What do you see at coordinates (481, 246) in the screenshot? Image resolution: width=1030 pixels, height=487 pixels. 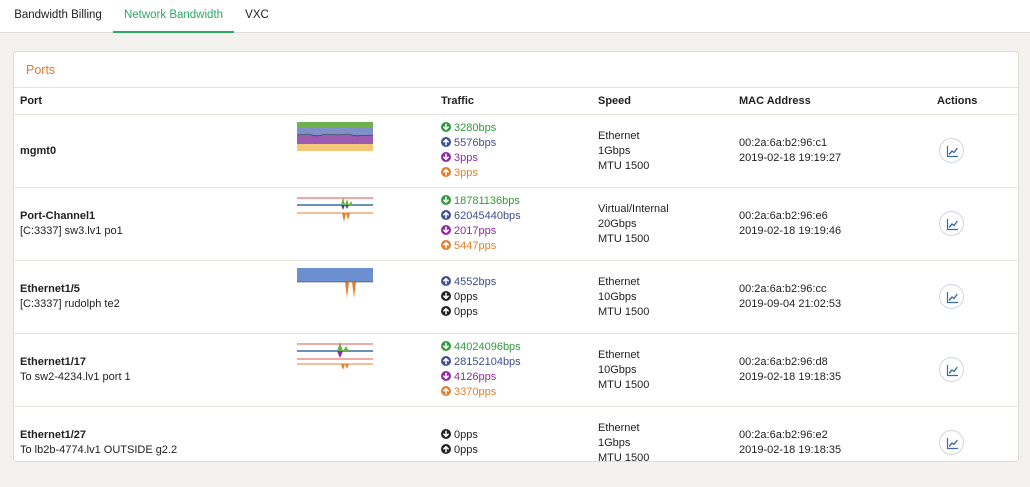 I see `traffic-value: 5447pps` at bounding box center [481, 246].